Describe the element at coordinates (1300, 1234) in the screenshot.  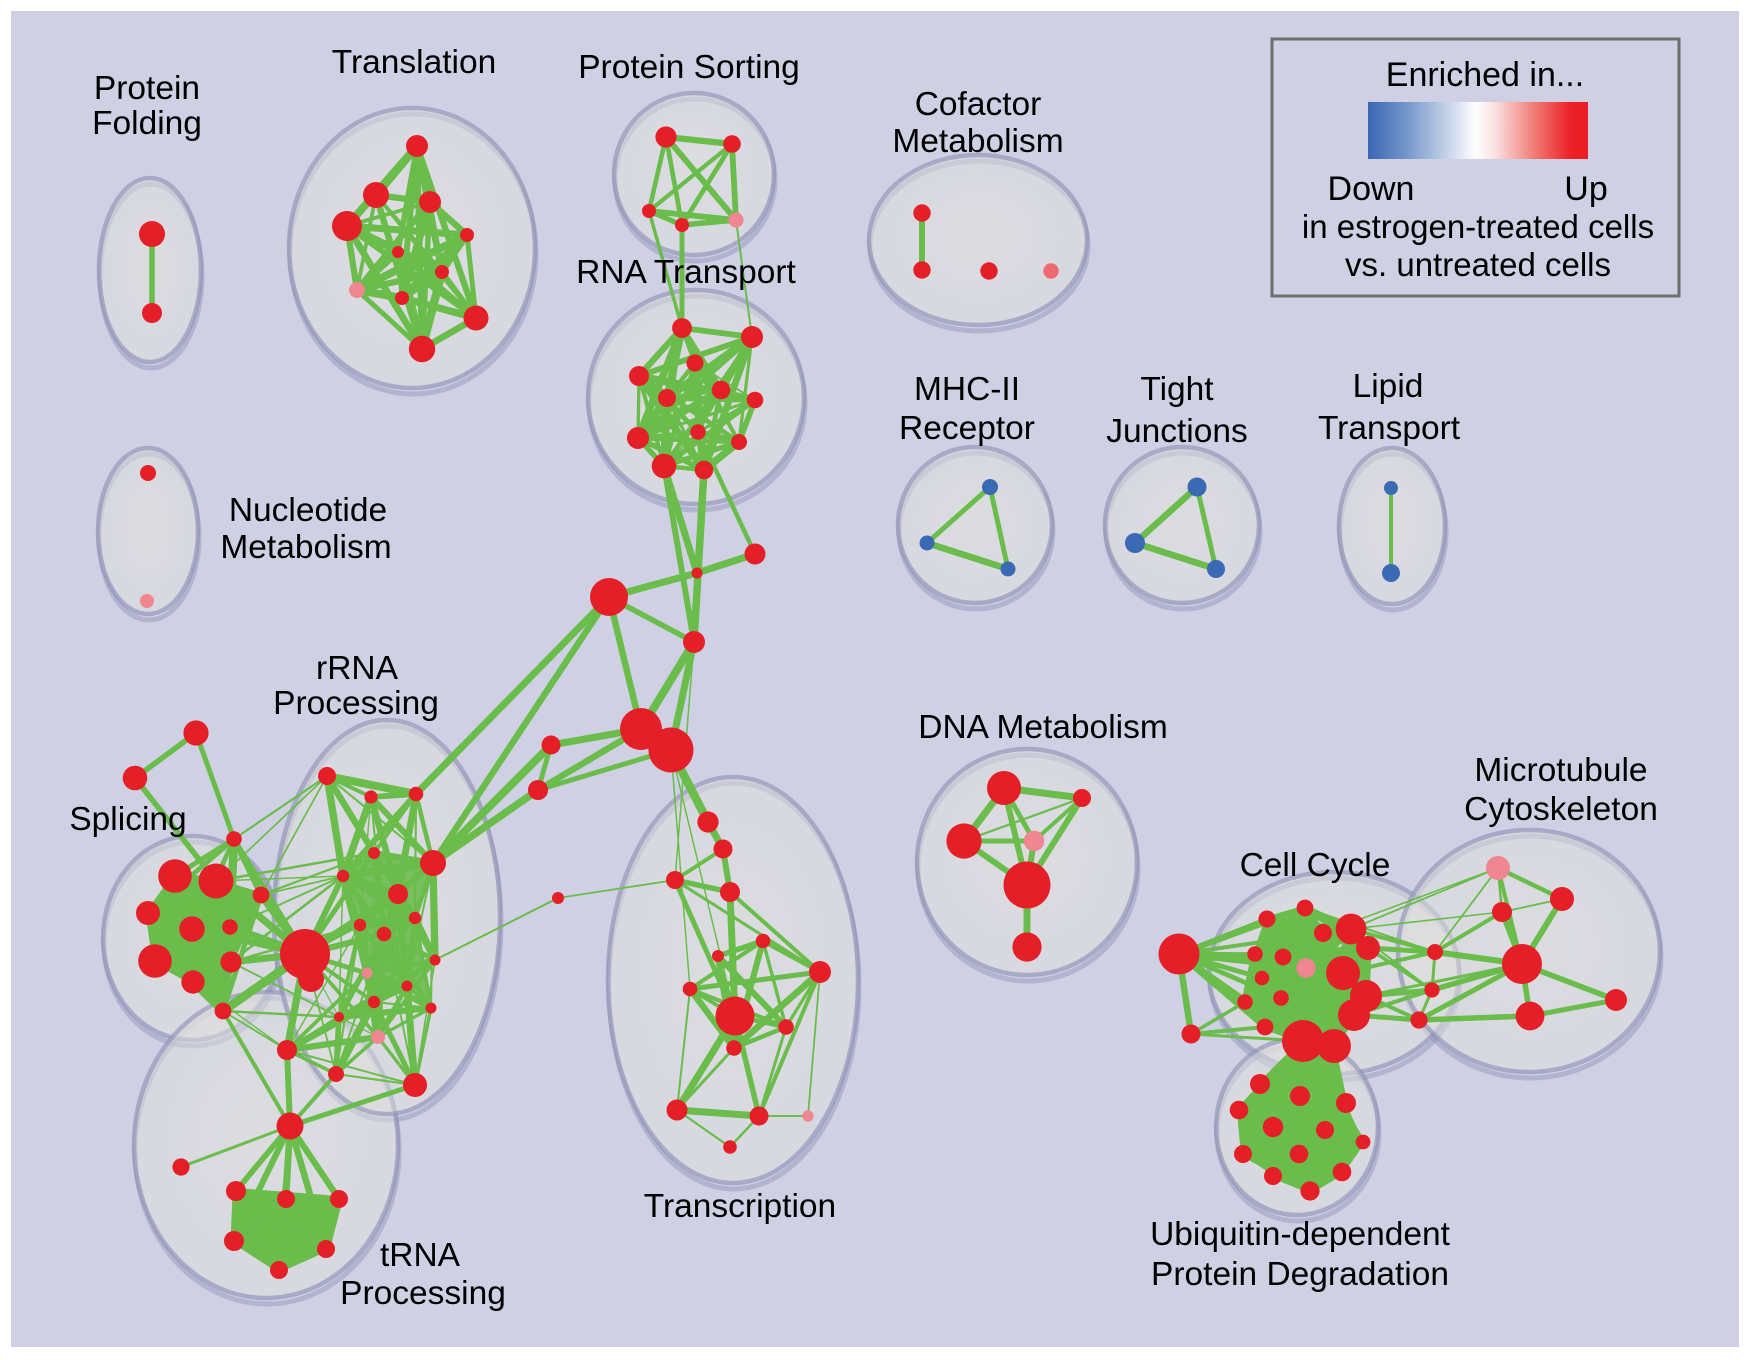
I see `svg-text: Ubiquitin-dependent` at that location.